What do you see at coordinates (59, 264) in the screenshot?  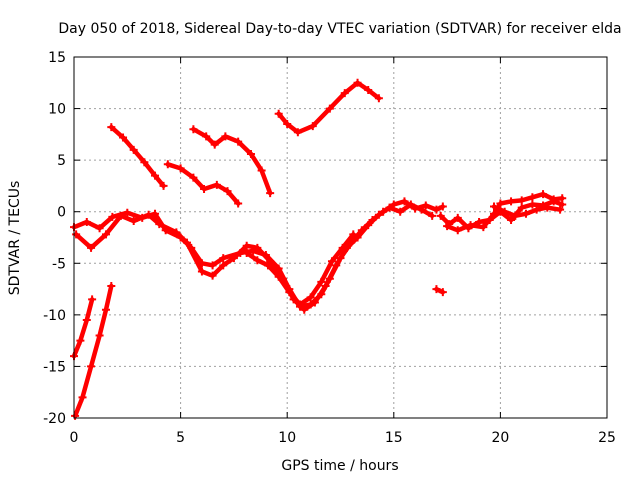 I see `y-tick-label: -5` at bounding box center [59, 264].